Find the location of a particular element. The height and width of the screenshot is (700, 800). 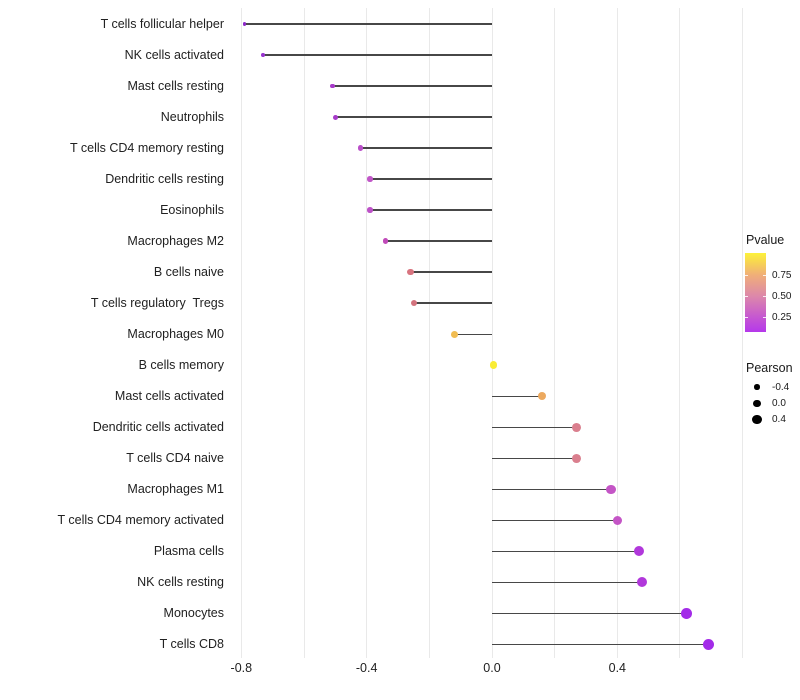

pvalue-tick-label: 0.75 is located at coordinates (782, 275).